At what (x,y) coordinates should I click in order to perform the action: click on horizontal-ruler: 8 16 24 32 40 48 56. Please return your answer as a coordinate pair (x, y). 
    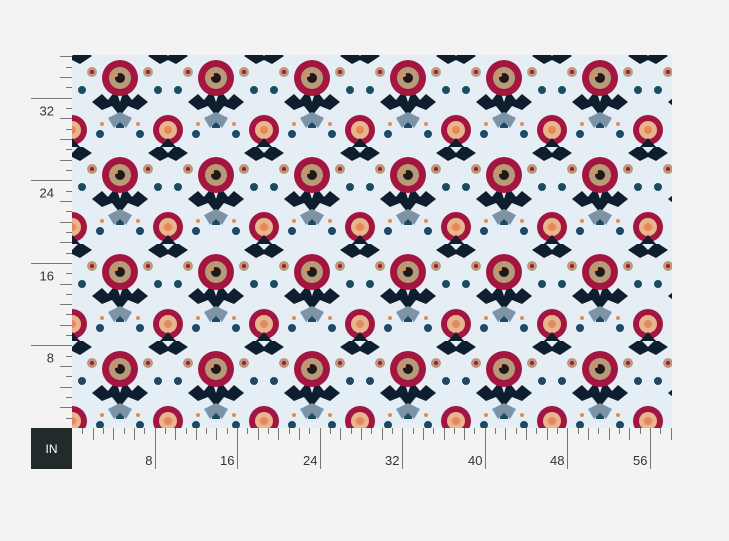
    Looking at the image, I should click on (377, 448).